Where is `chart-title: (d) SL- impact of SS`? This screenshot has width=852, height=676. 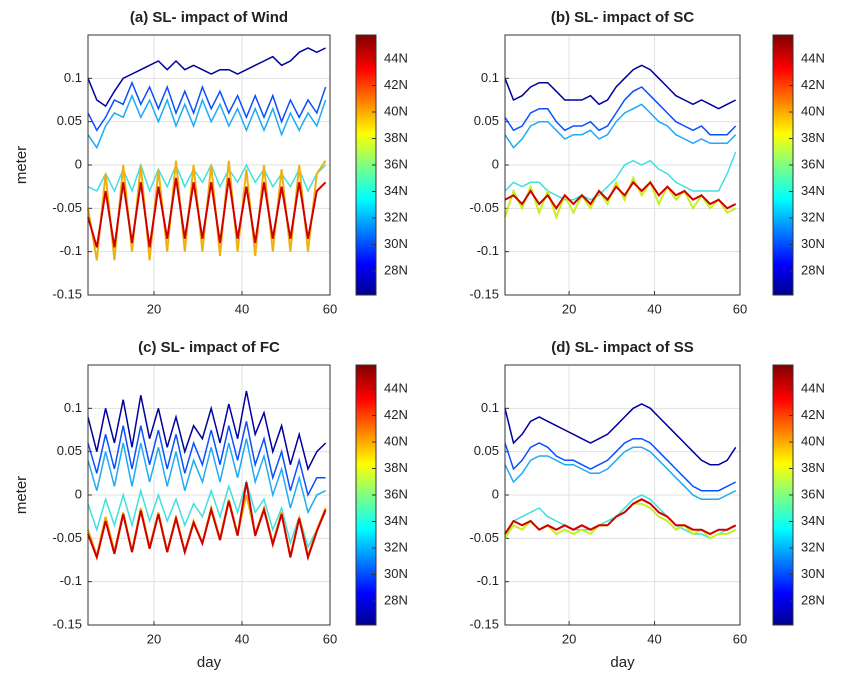 chart-title: (d) SL- impact of SS is located at coordinates (622, 347).